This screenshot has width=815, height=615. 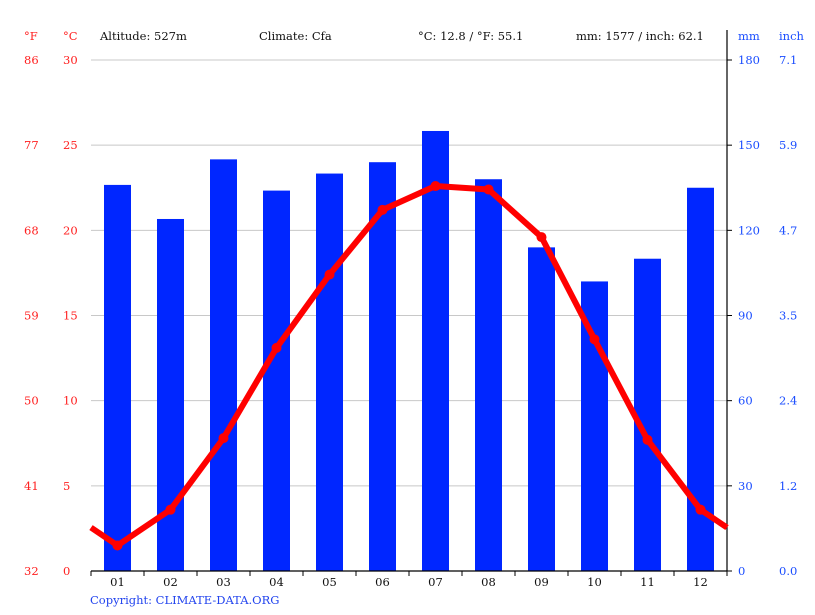 I want to click on fahrenheit-tick-label: 86, so click(x=31, y=60).